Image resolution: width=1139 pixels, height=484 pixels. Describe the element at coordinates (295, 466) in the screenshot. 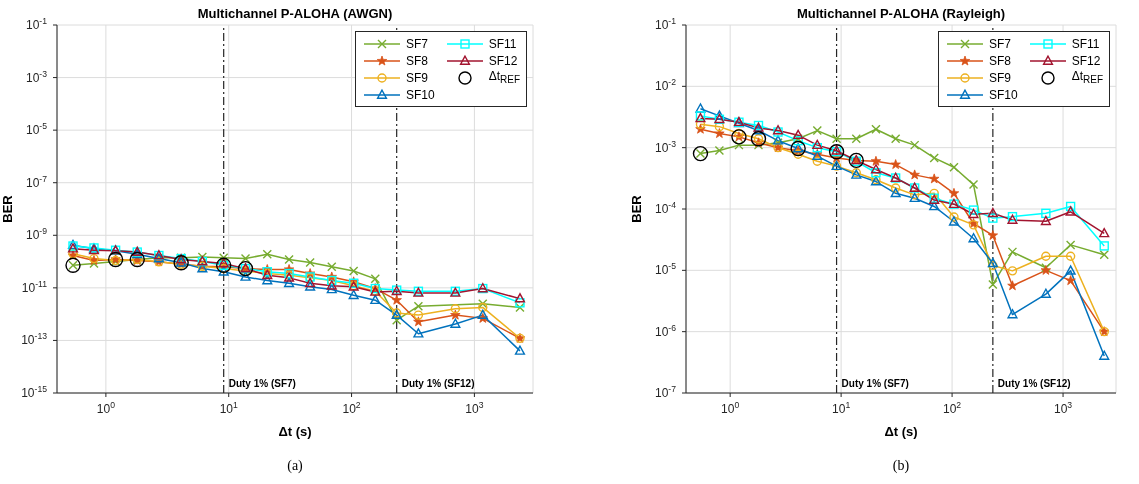

I see `text: (a)` at that location.